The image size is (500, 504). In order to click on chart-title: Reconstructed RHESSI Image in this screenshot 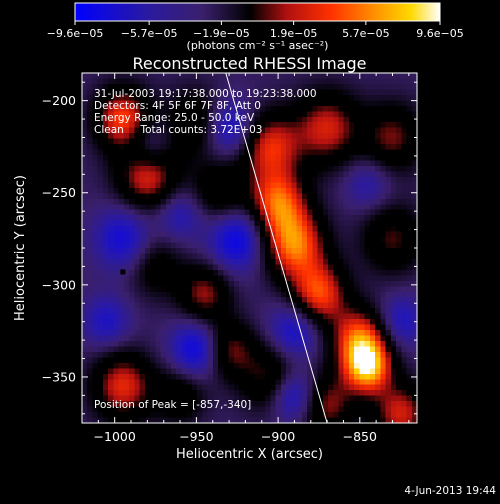, I will do `click(250, 63)`.